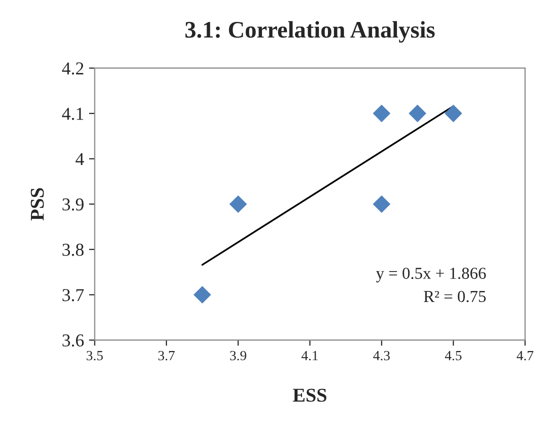  I want to click on x-axis-title: ESS, so click(309, 395).